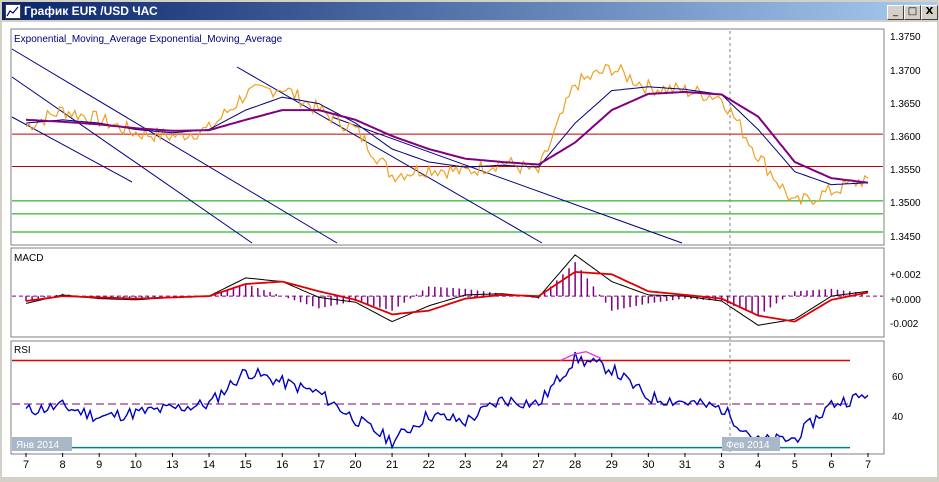  Describe the element at coordinates (898, 377) in the screenshot. I see `rsi-ytick-label: 60` at that location.